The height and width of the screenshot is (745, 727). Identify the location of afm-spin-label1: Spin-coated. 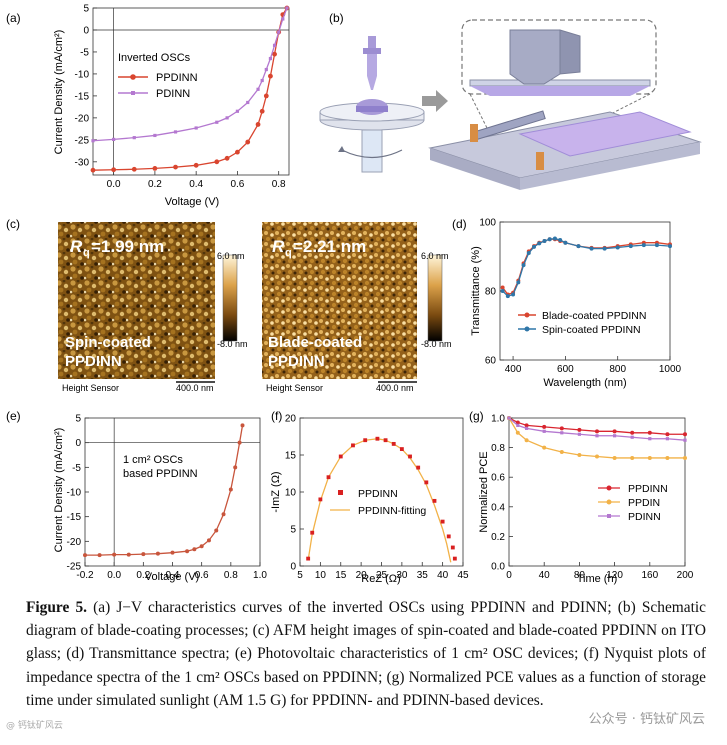
(108, 342).